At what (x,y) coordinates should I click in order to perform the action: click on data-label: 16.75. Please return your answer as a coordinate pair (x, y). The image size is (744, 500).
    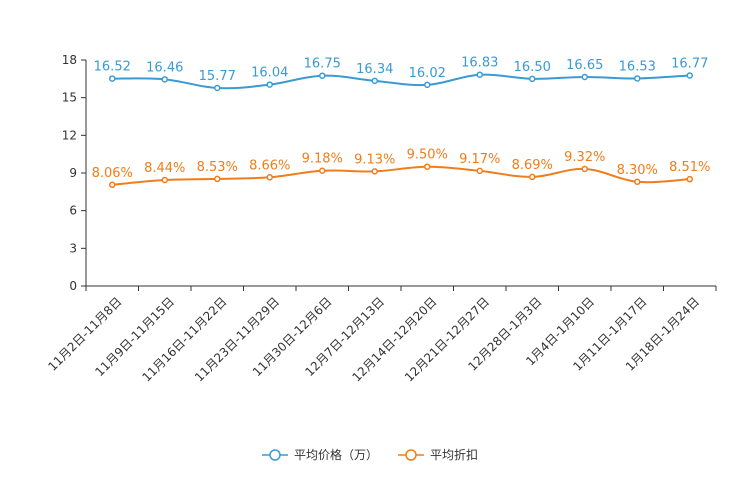
    Looking at the image, I should click on (322, 64).